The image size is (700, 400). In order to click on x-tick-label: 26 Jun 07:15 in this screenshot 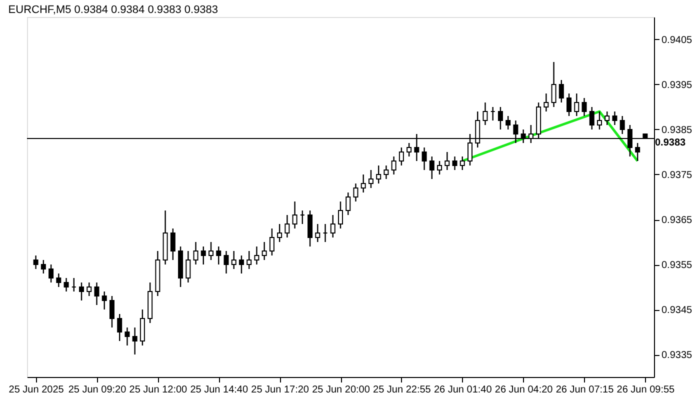, I will do `click(585, 390)`.